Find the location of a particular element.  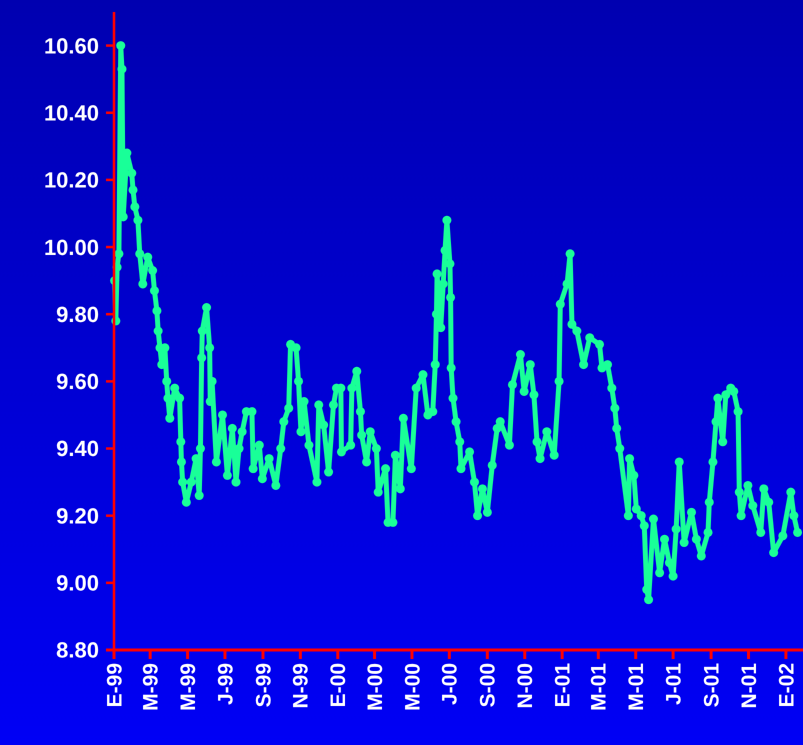

x-tick-label: S-99 is located at coordinates (264, 685).